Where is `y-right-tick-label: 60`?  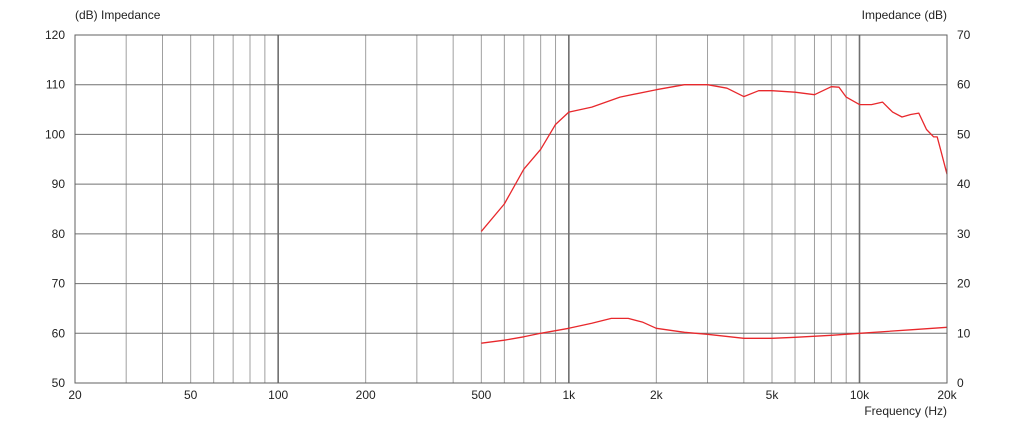 y-right-tick-label: 60 is located at coordinates (964, 85).